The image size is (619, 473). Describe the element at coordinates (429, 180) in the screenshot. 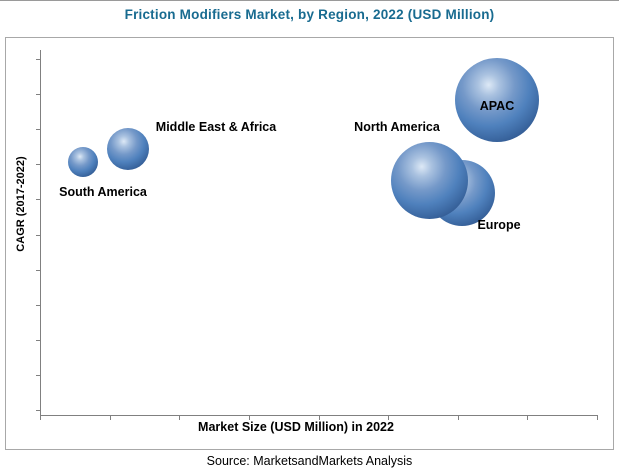

I see `bubble-north-america` at that location.